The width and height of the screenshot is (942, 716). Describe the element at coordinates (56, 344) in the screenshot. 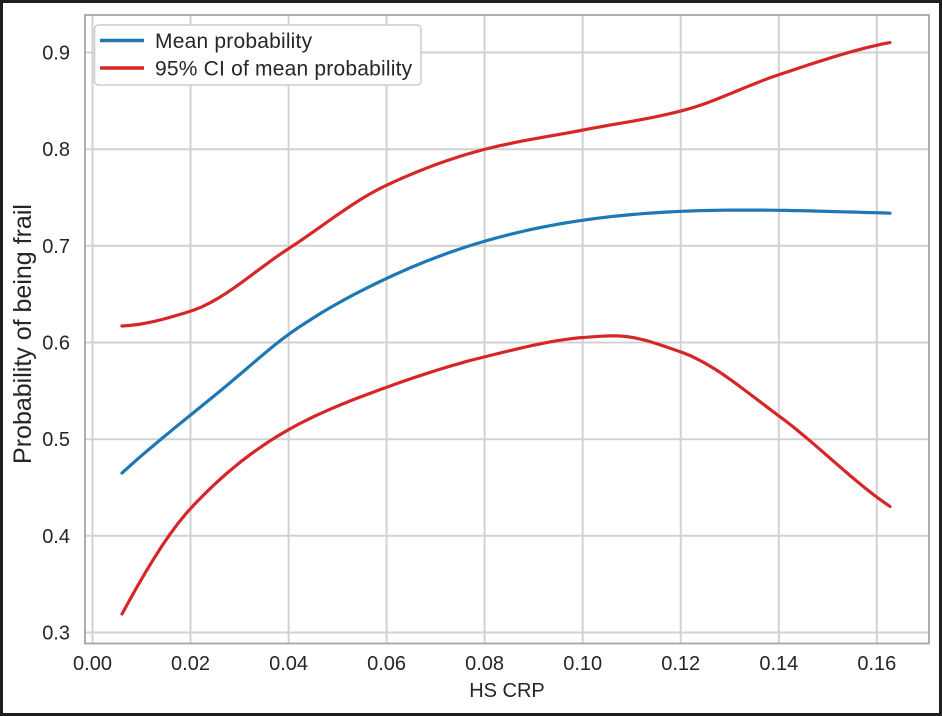

I see `svg-text: 0.6` at that location.